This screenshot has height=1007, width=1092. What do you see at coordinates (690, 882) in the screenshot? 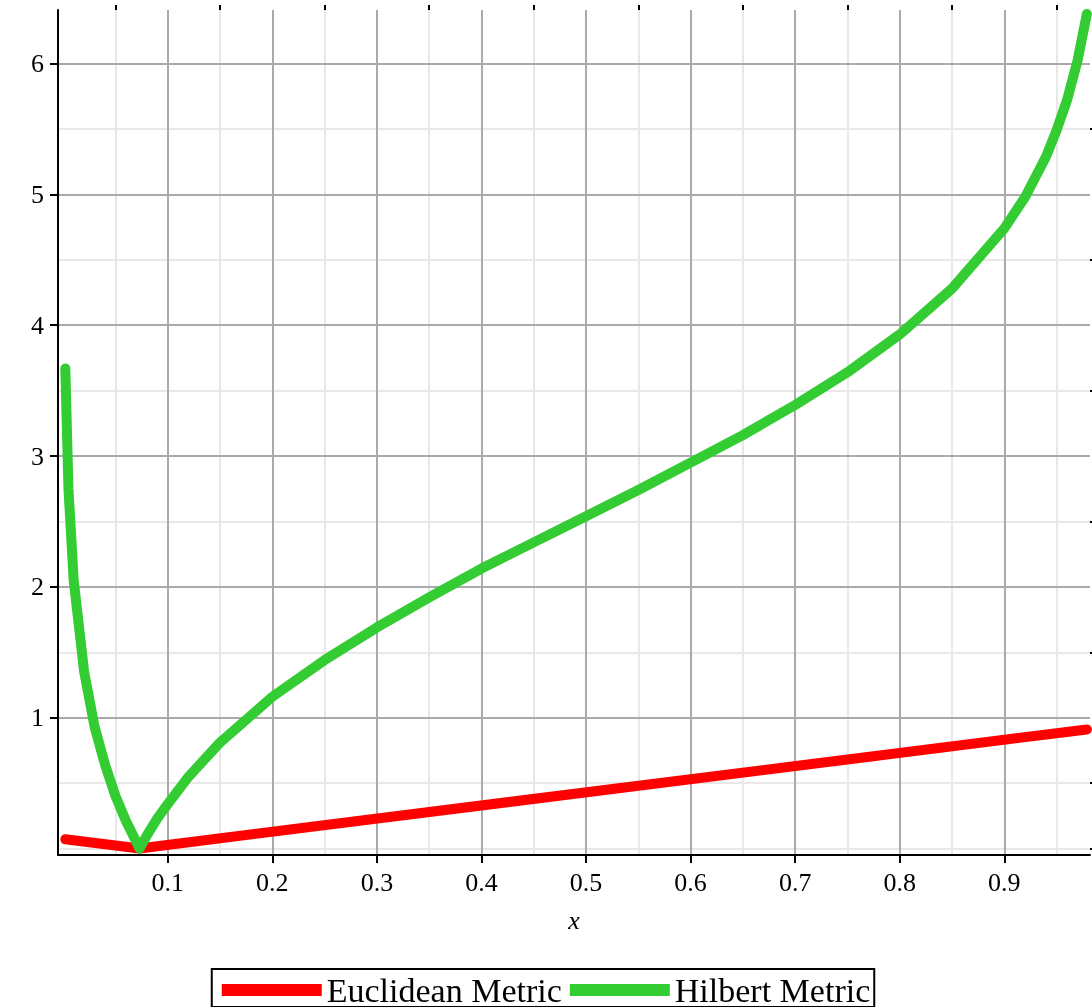
I see `x-tick-label: 0.6` at bounding box center [690, 882].